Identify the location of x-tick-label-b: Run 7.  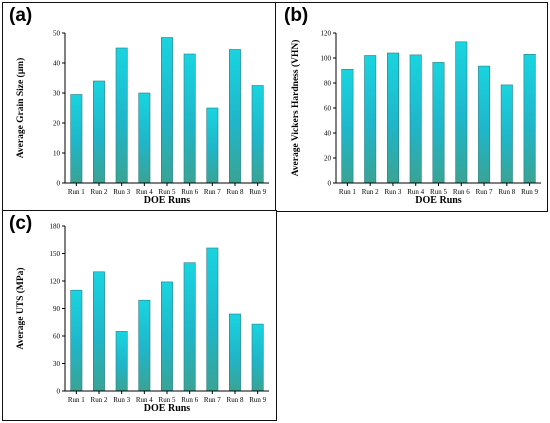
(484, 192).